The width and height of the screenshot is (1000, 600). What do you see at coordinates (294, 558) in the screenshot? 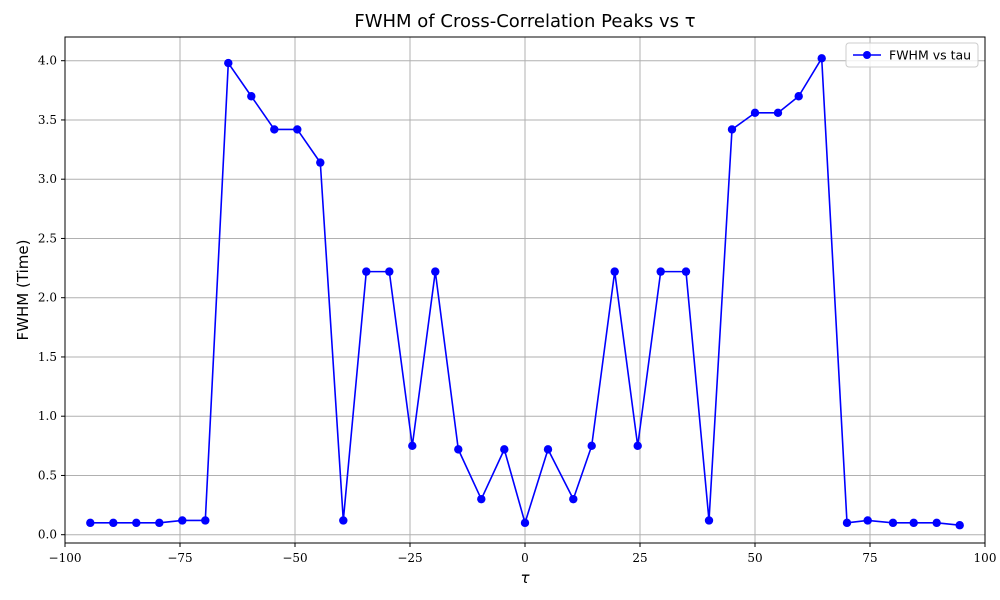
I see `x-tick-label: −50` at bounding box center [294, 558].